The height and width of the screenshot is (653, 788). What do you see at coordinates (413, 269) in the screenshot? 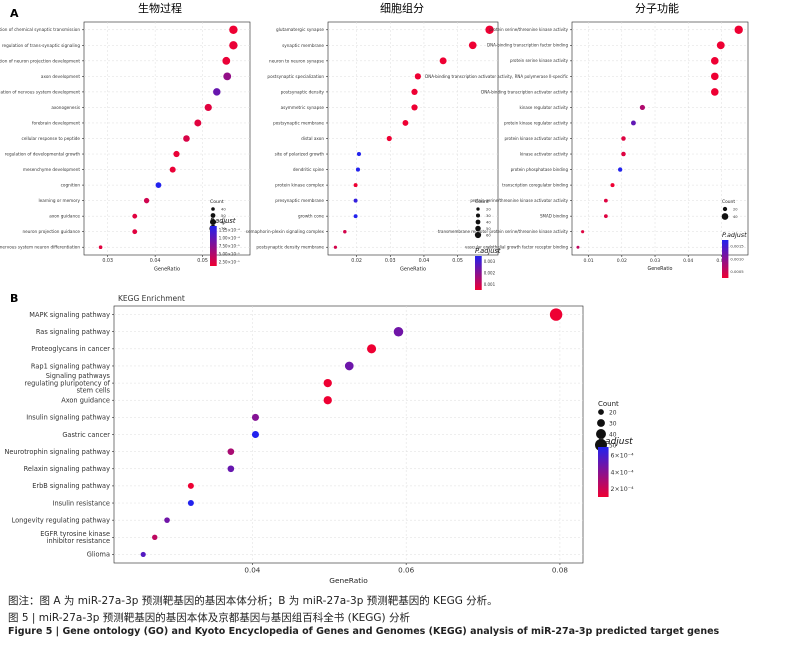
I see `x-axis-title: GeneRatio` at bounding box center [413, 269].